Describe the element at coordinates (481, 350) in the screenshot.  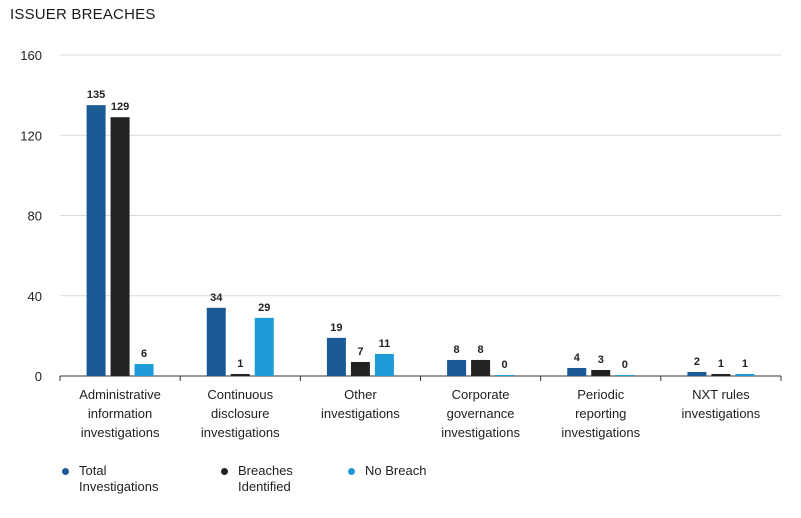
I see `data-label-3-1: 8` at that location.